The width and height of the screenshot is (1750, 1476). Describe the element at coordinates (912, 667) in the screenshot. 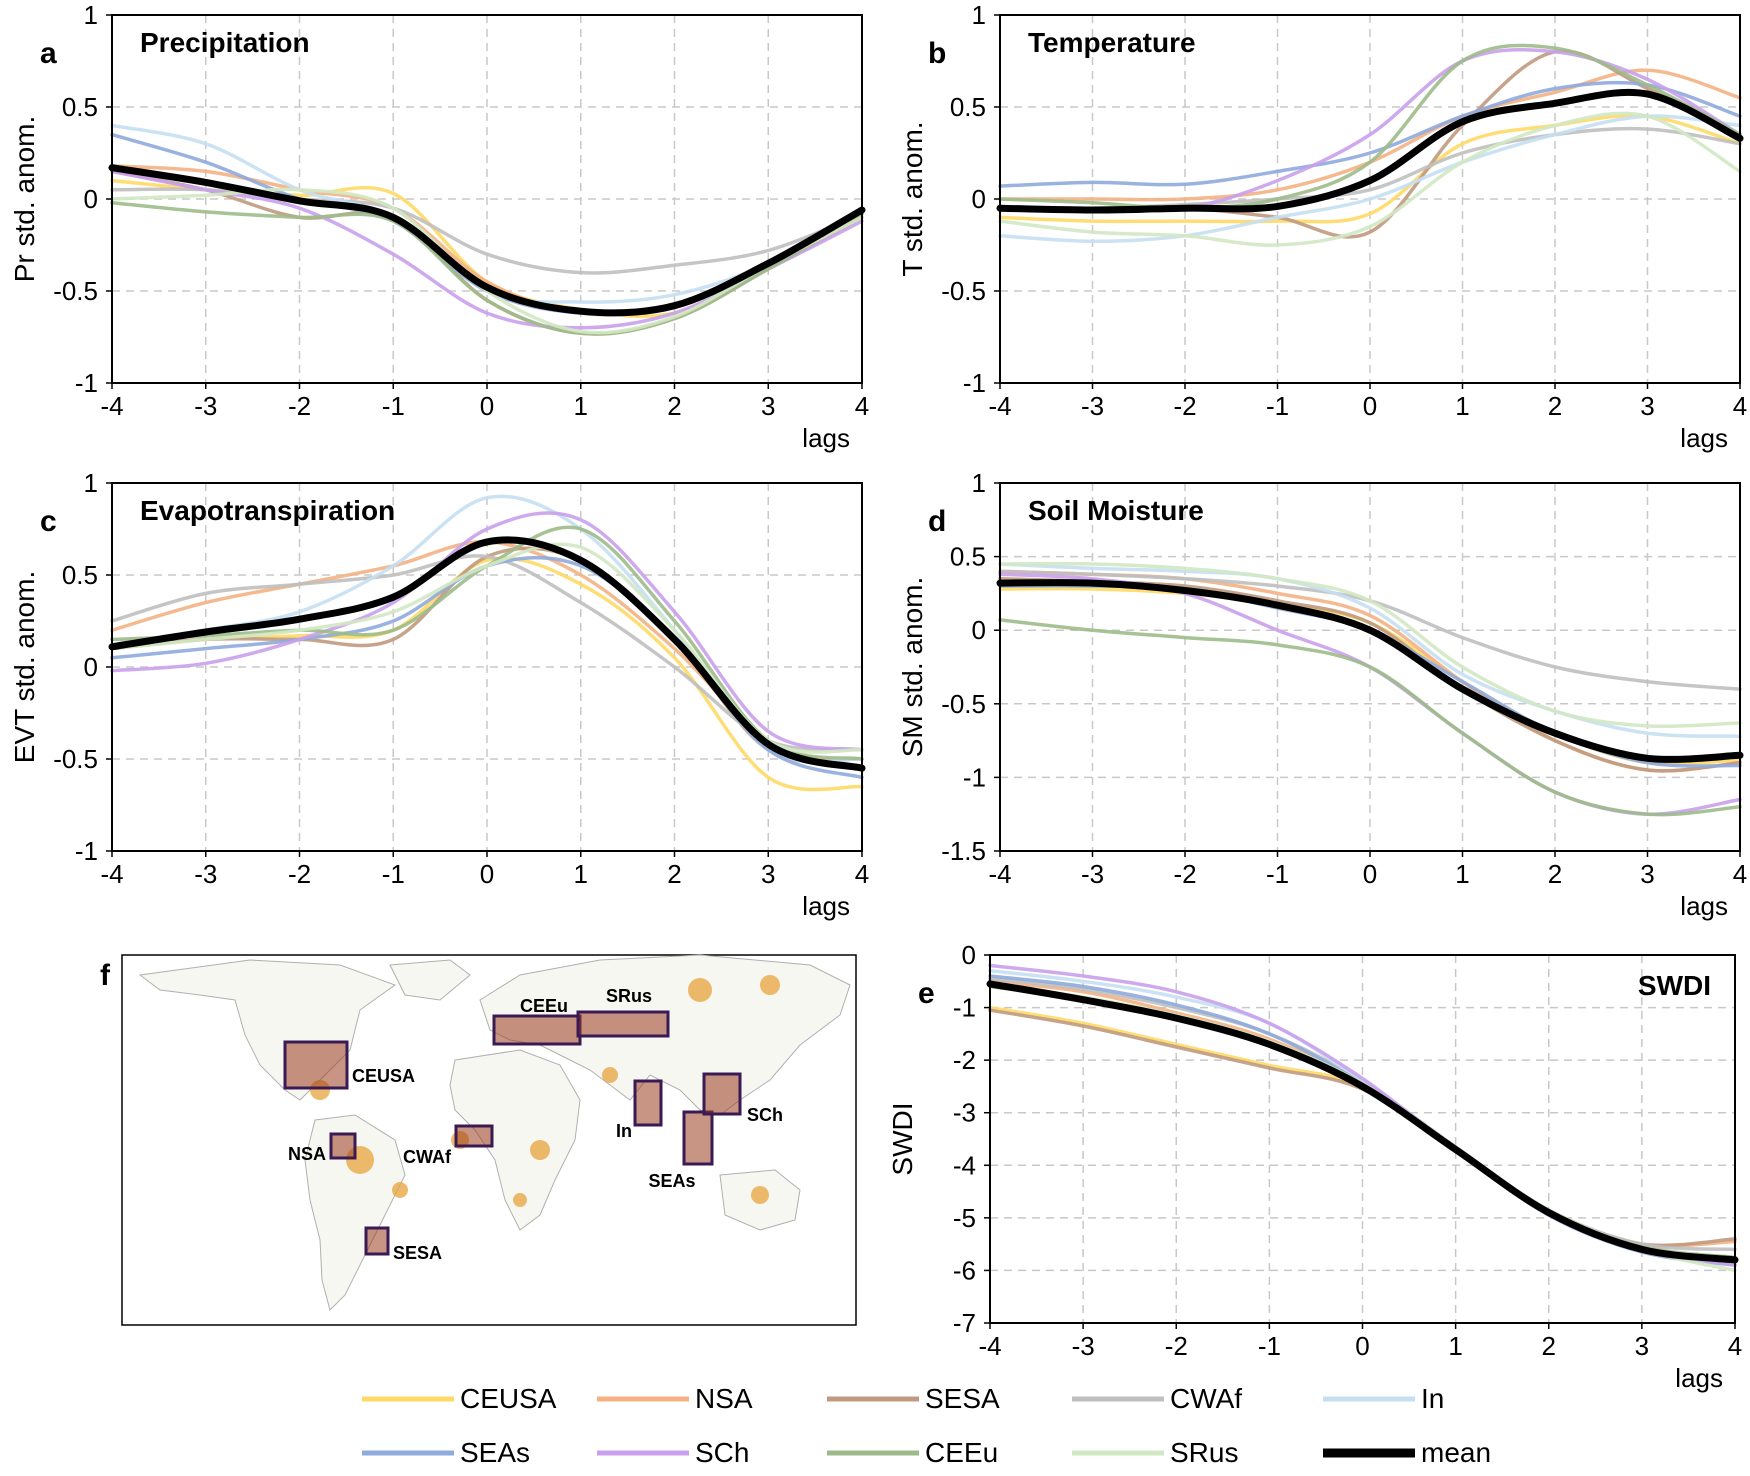

I see `y-axis-label: SM std. anom.` at that location.